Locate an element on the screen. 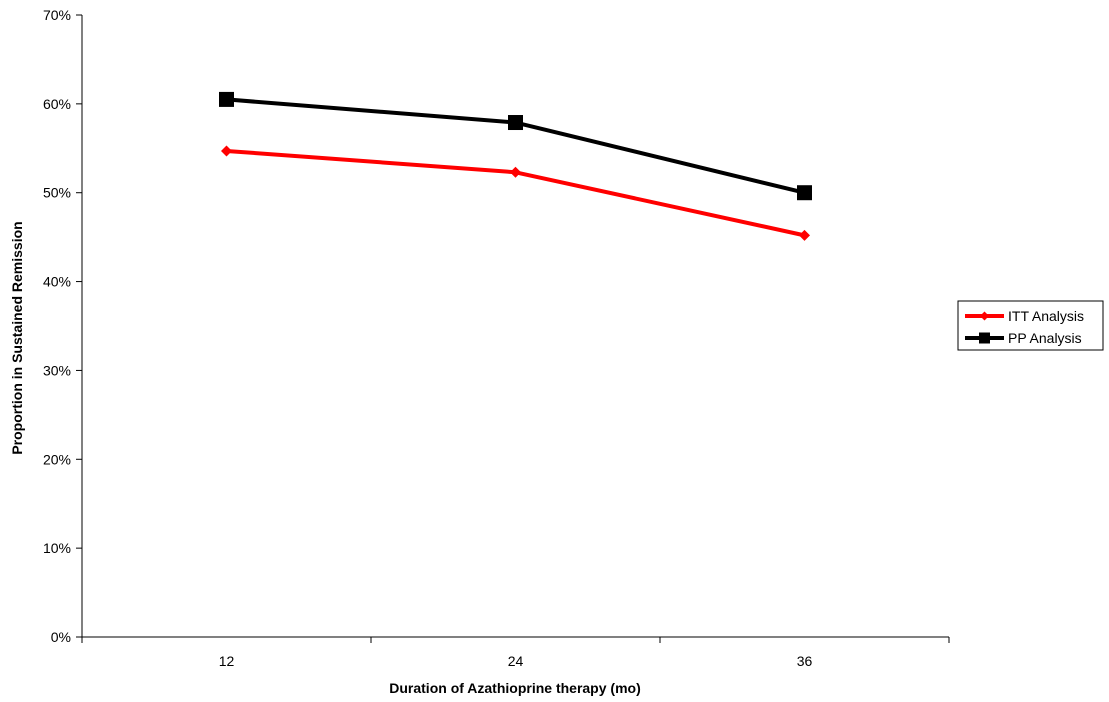  x-tick-label: 24 is located at coordinates (516, 661).